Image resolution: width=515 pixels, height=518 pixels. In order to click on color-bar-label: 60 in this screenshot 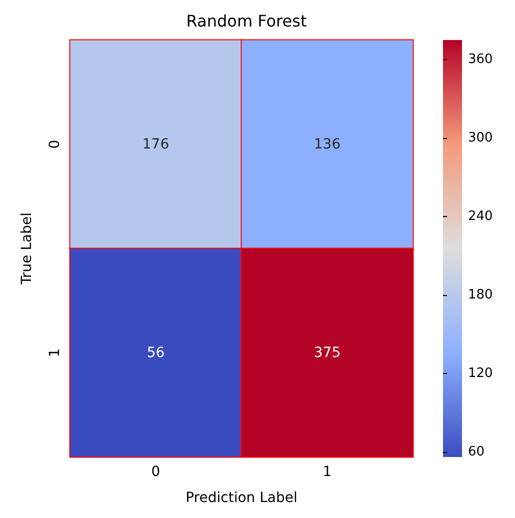, I will do `click(476, 452)`.